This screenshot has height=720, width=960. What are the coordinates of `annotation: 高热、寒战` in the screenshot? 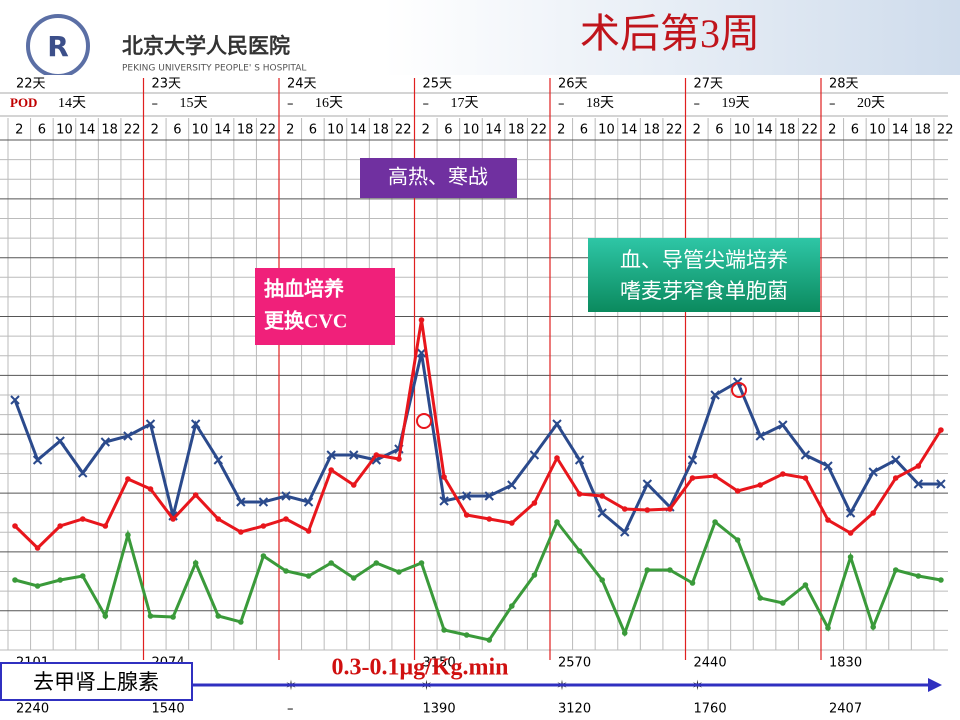 It's located at (438, 177).